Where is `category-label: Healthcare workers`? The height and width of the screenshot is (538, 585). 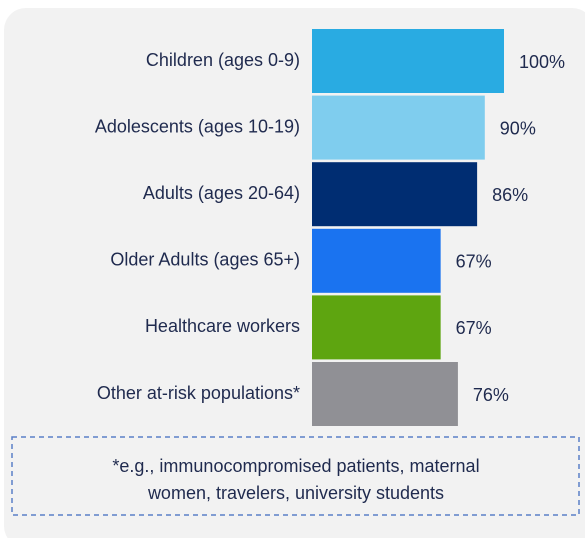 category-label: Healthcare workers is located at coordinates (222, 326).